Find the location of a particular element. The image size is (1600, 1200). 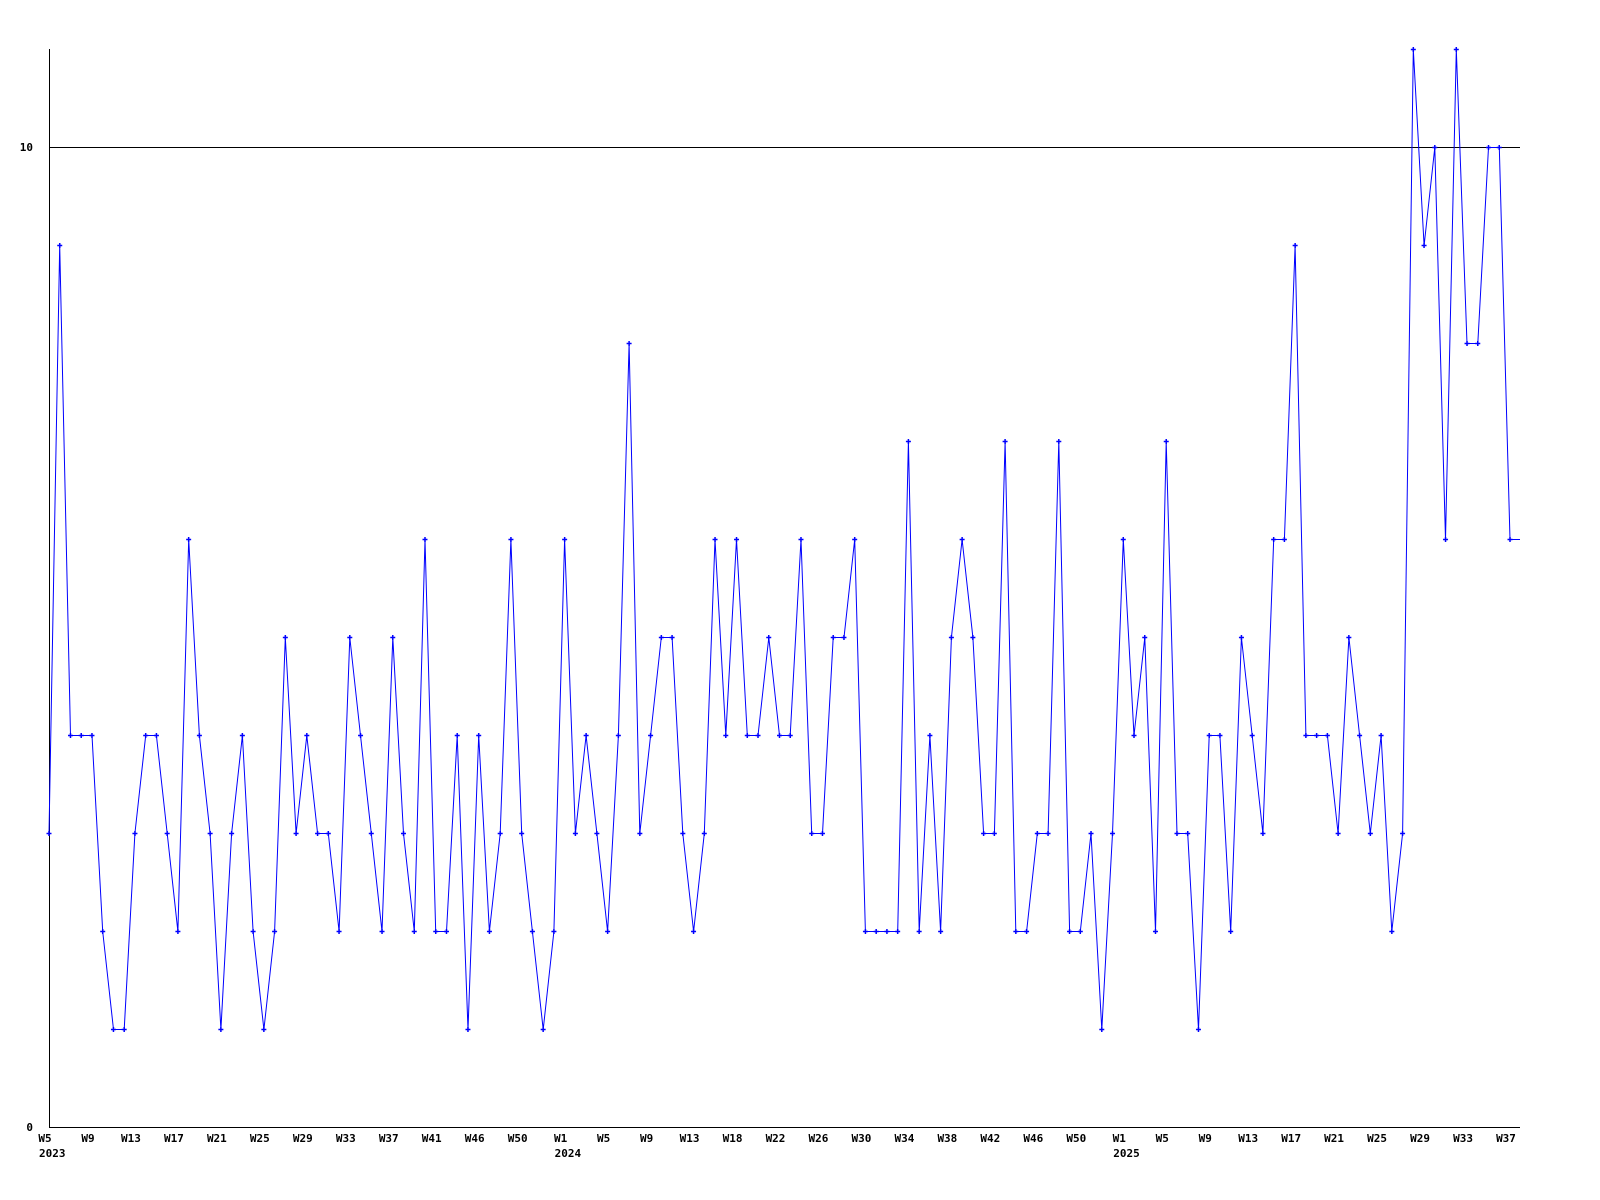

x-tick-label: W21 is located at coordinates (217, 1138).